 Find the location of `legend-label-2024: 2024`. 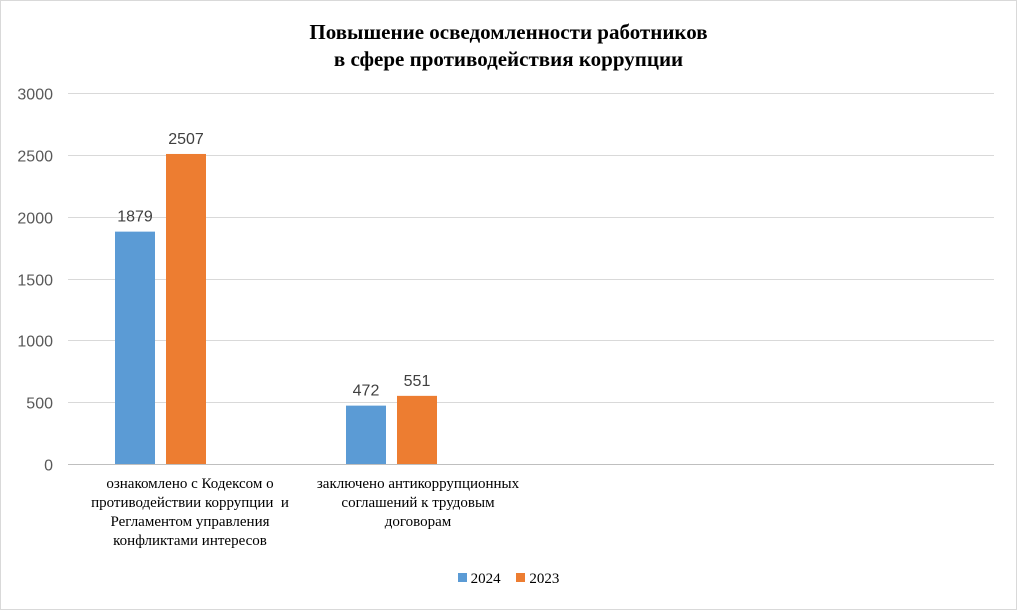

legend-label-2024: 2024 is located at coordinates (485, 579).